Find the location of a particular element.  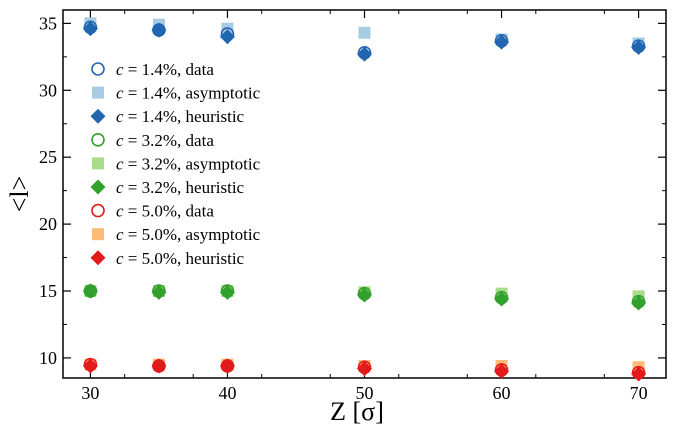

legend-label: c = 3.2%, asymptotic is located at coordinates (188, 163).